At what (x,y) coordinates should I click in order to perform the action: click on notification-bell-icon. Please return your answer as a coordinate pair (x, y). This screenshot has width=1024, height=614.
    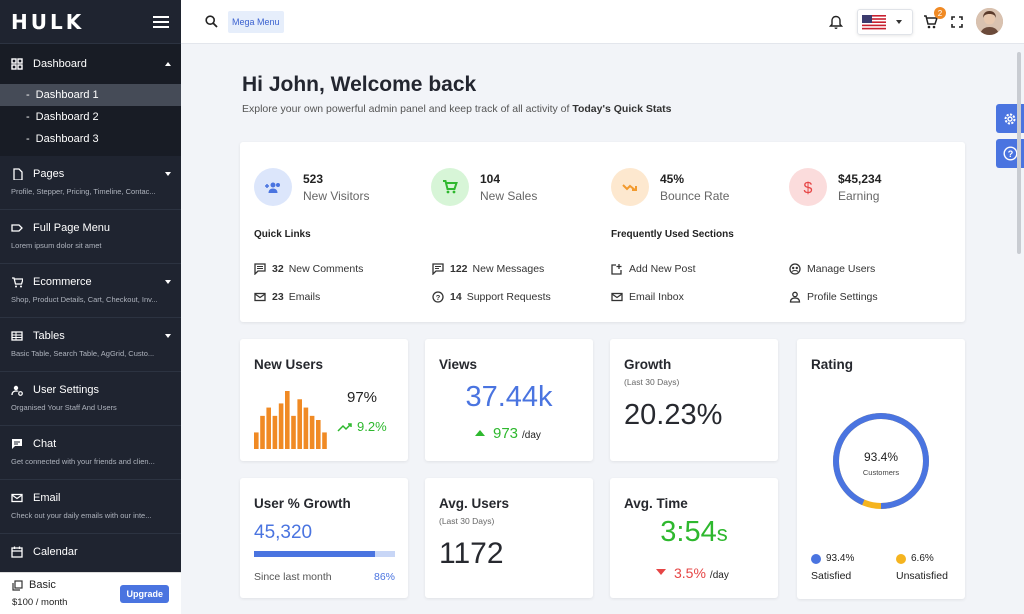
    Looking at the image, I should click on (836, 22).